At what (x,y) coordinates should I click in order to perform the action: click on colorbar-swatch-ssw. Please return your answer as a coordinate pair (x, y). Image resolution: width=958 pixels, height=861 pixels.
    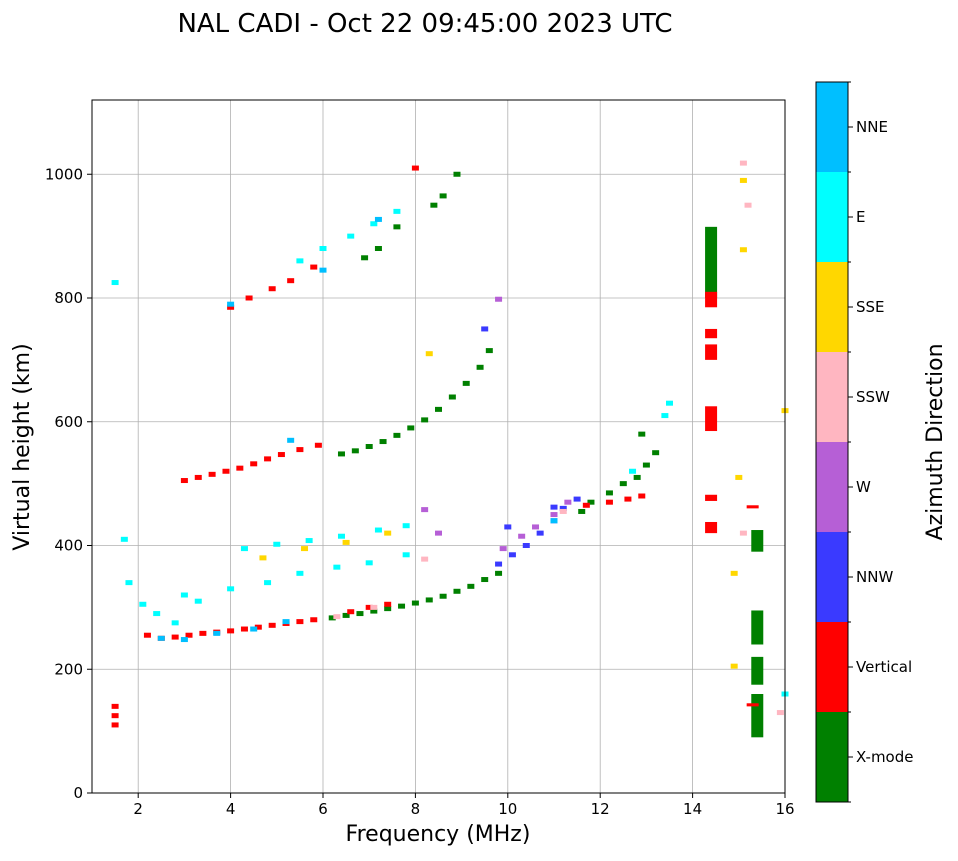
    Looking at the image, I should click on (832, 397).